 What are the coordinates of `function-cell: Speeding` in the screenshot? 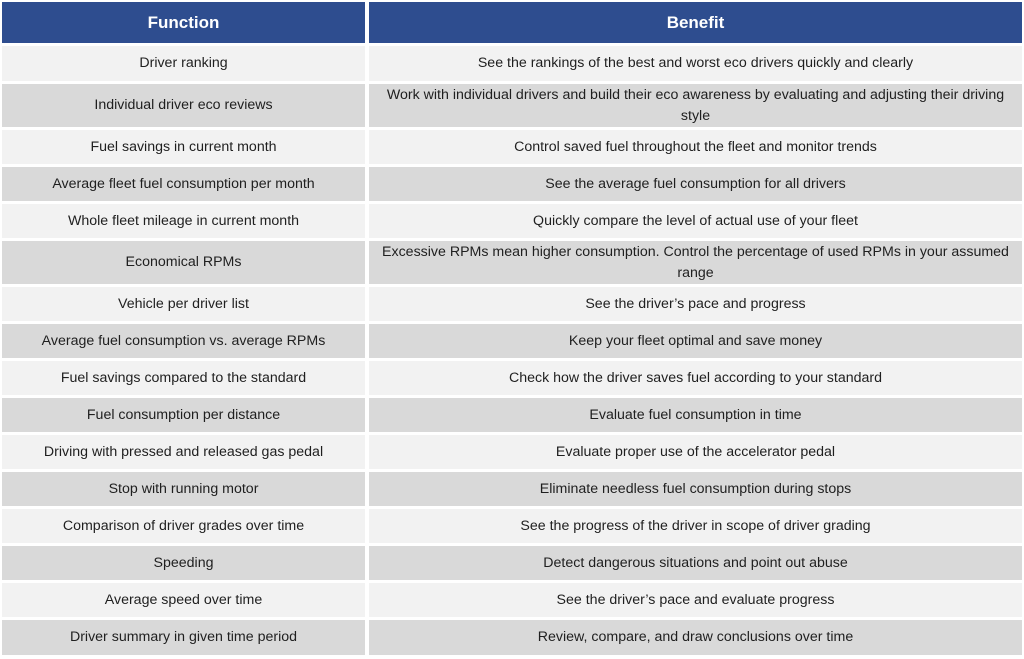 It's located at (183, 563).